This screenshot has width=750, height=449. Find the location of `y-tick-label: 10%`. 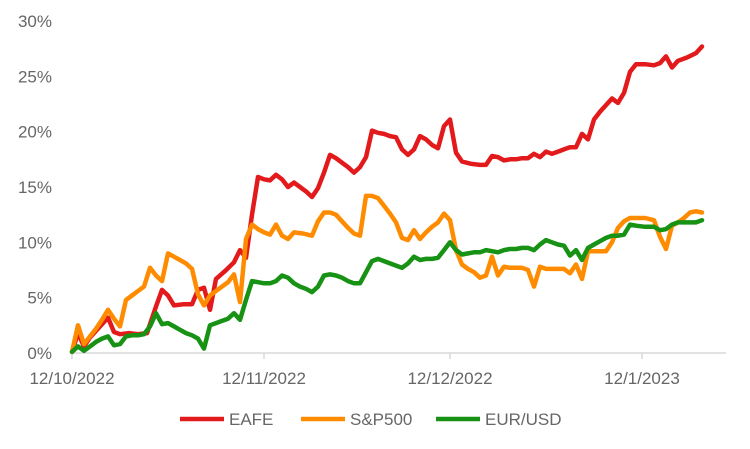

y-tick-label: 10% is located at coordinates (35, 242).